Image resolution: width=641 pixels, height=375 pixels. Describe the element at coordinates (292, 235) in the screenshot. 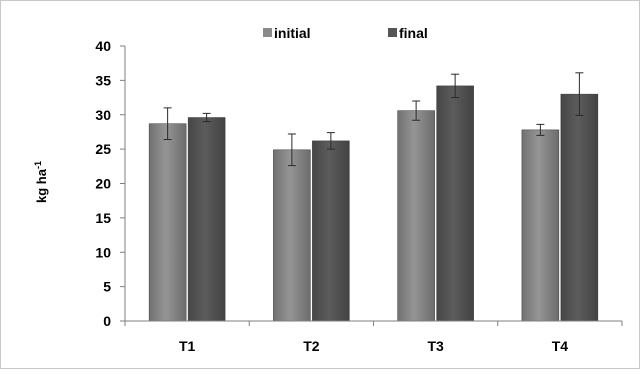

I see `bar-initial-T2` at that location.